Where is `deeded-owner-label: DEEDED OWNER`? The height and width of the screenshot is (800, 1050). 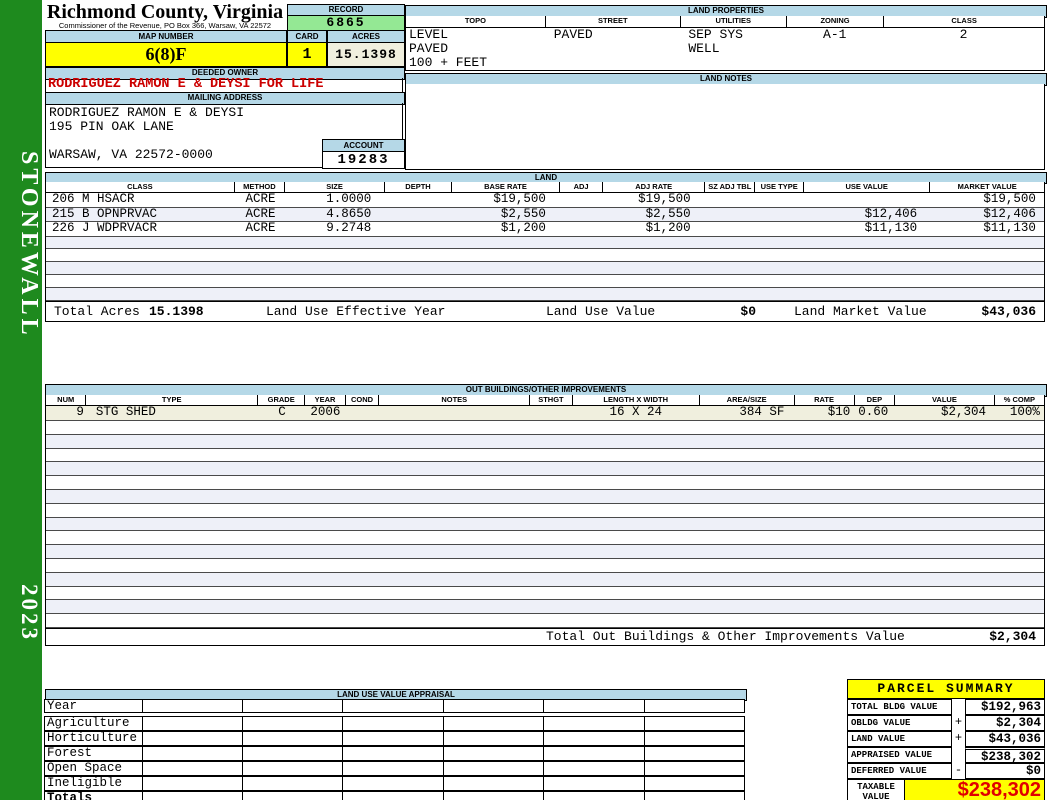 deeded-owner-label: DEEDED OWNER is located at coordinates (225, 73).